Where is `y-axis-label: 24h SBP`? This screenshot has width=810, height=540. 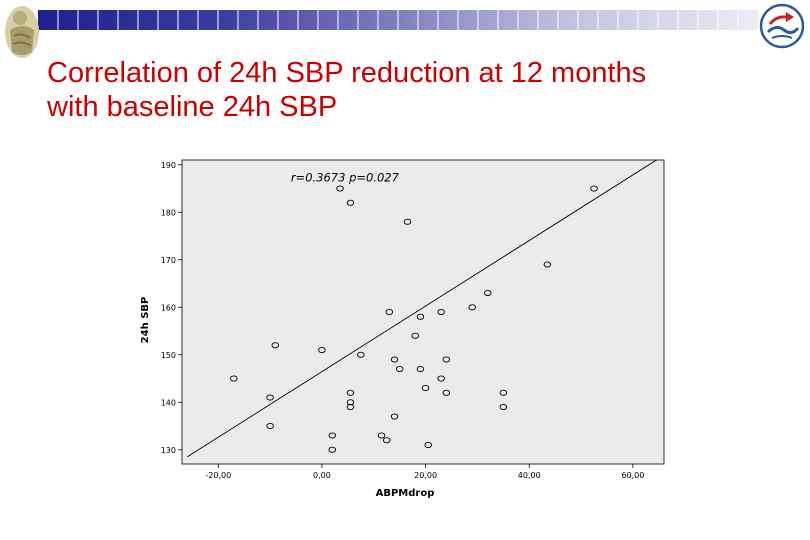 y-axis-label: 24h SBP is located at coordinates (145, 320).